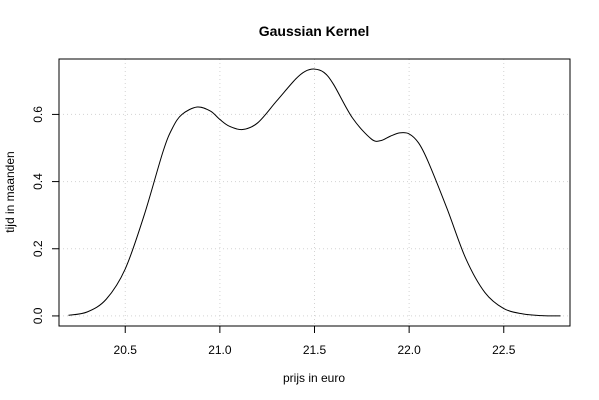 The image size is (599, 400). I want to click on y-axis: 0.0 0.2 0.4 0.6, so click(45, 215).